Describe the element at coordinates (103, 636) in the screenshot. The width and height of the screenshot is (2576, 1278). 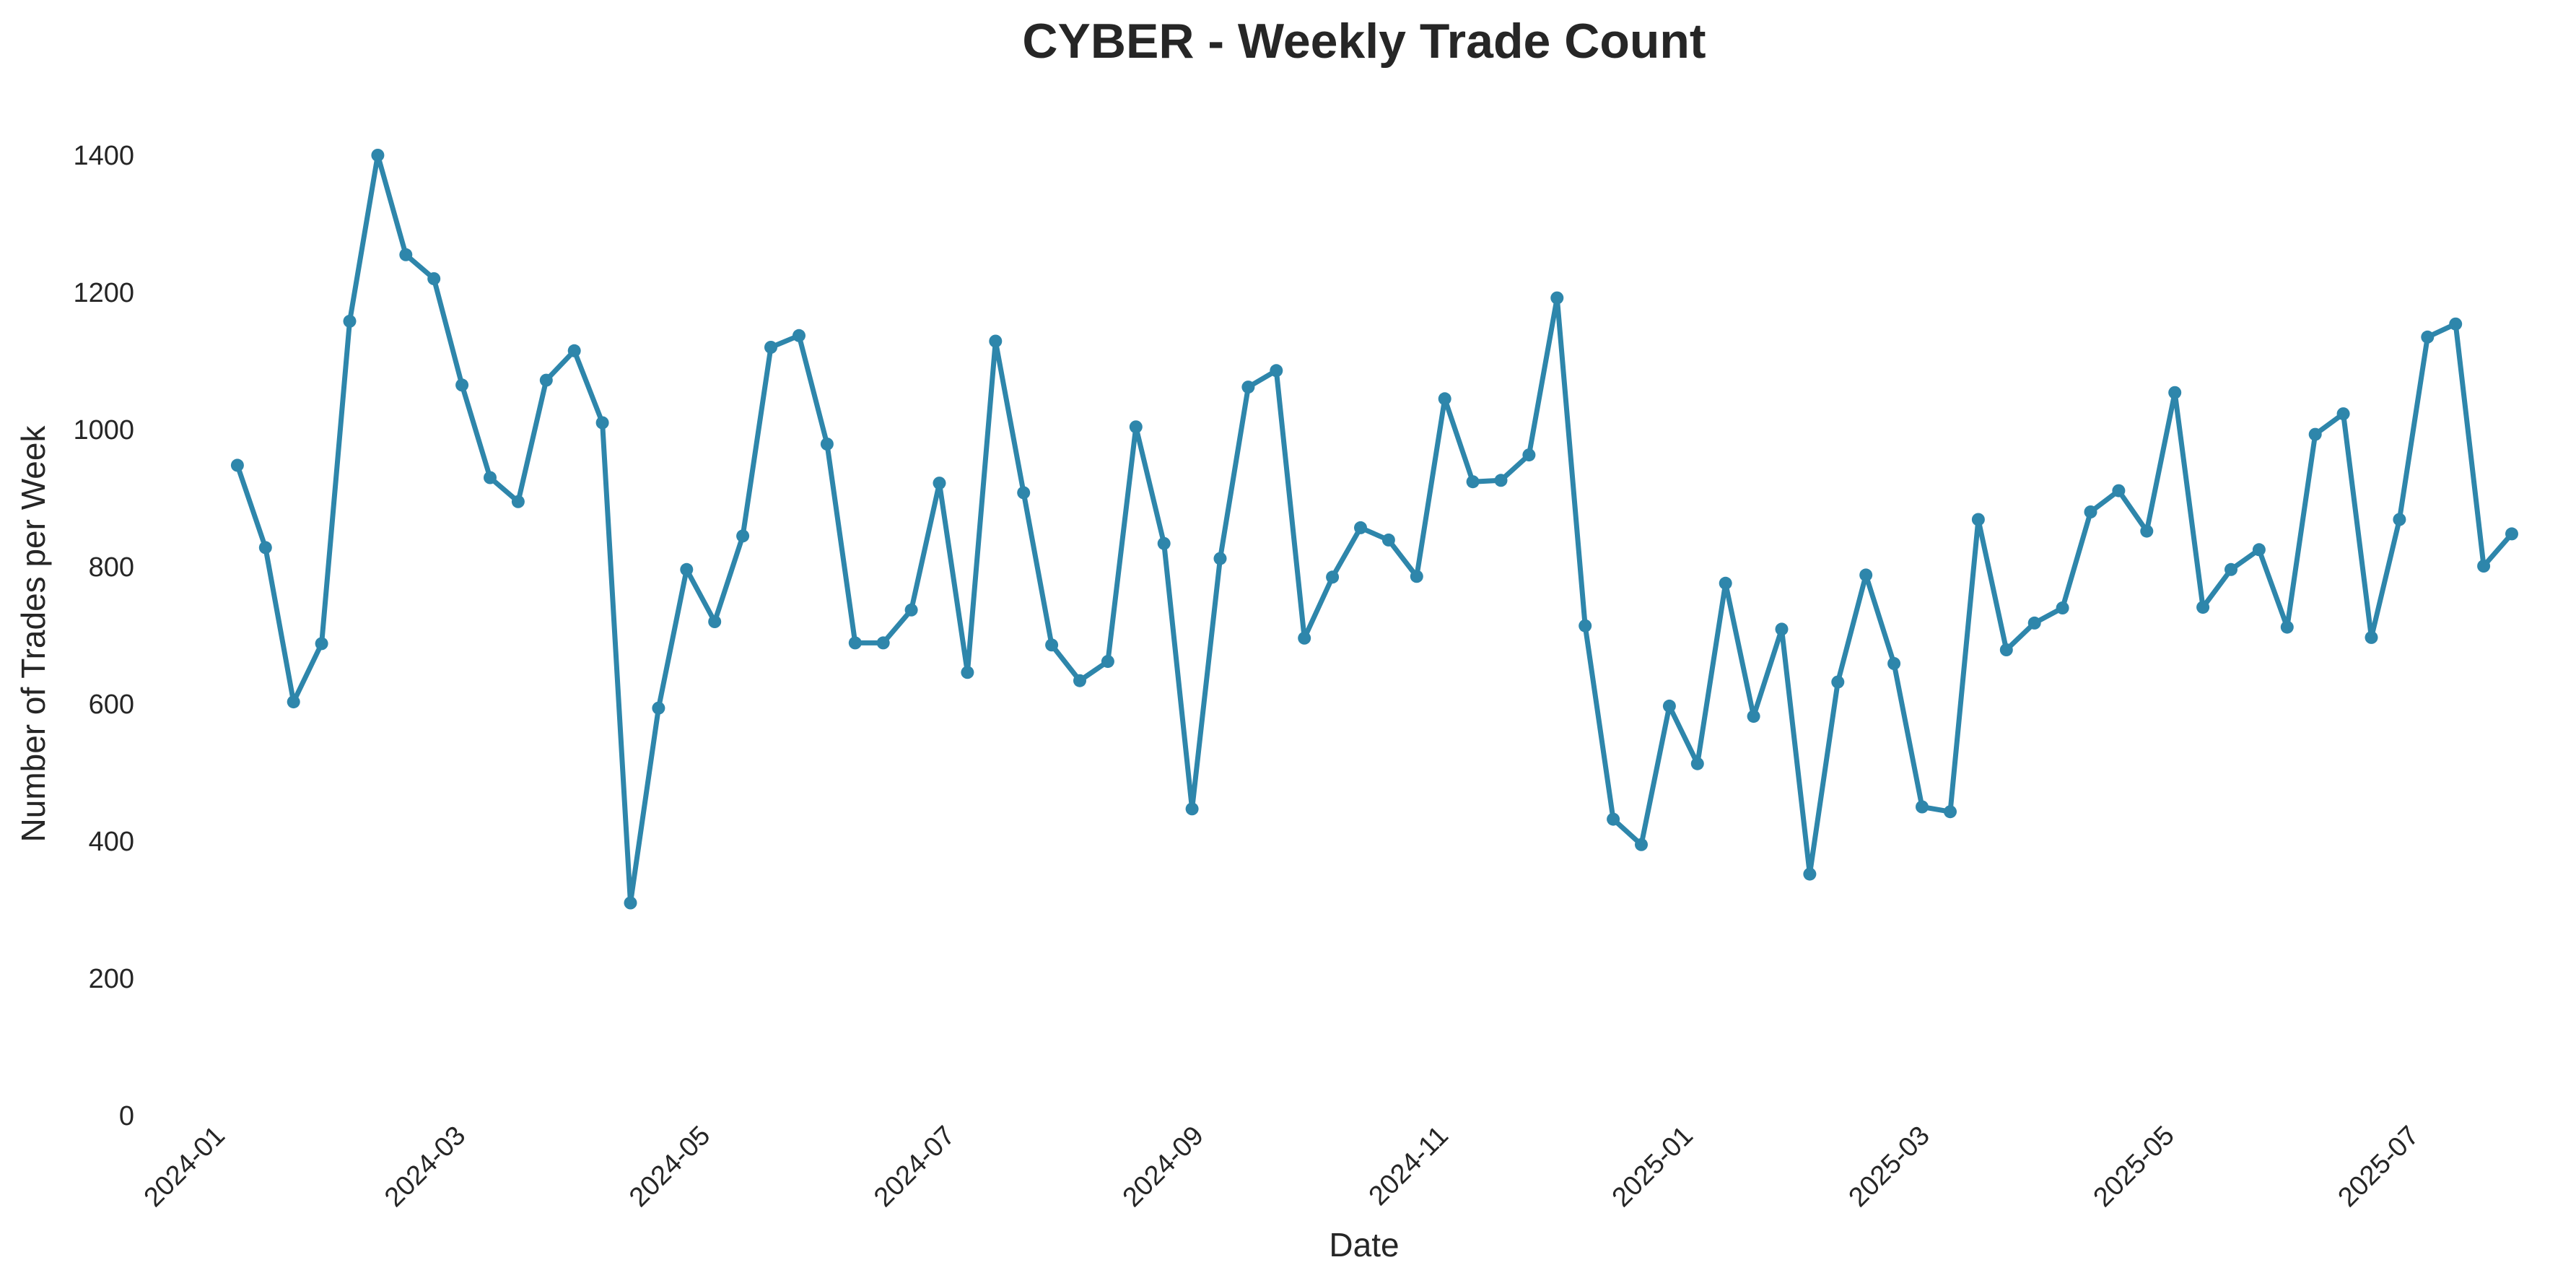
I see `y-axis-ticks: 0 200 400 600 800 1000 1200 1400` at that location.